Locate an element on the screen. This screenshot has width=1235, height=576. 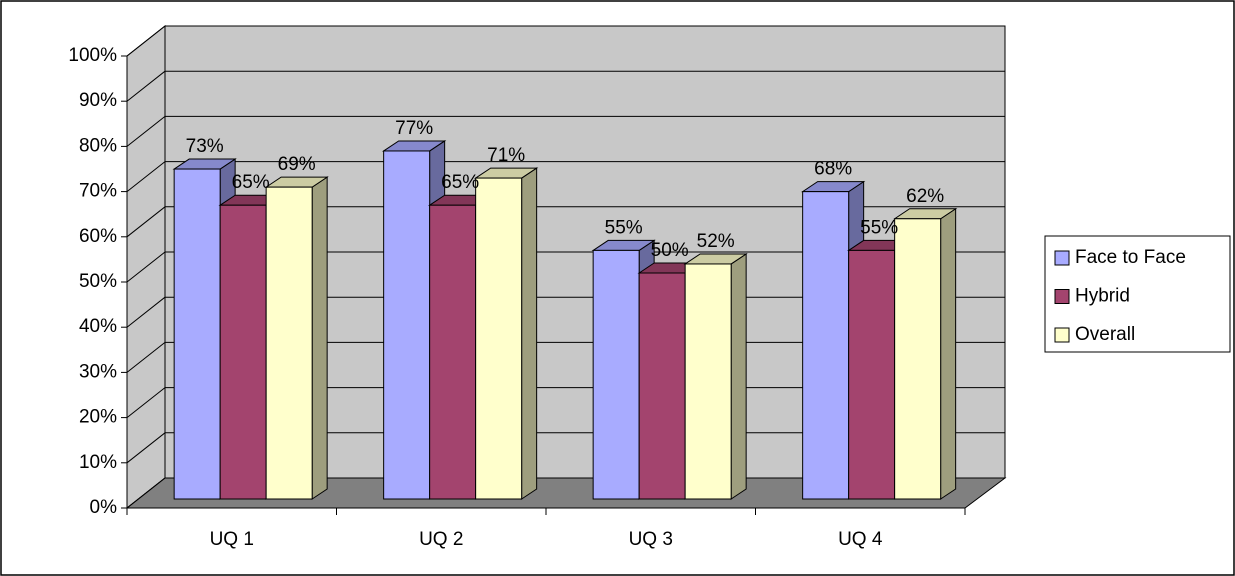
y-tick-label: 70% is located at coordinates (98, 191).